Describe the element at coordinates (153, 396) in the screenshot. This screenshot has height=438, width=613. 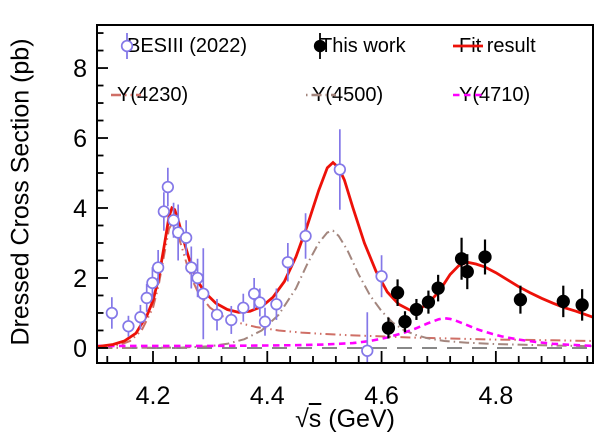
I see `svg-text: 4.2` at that location.